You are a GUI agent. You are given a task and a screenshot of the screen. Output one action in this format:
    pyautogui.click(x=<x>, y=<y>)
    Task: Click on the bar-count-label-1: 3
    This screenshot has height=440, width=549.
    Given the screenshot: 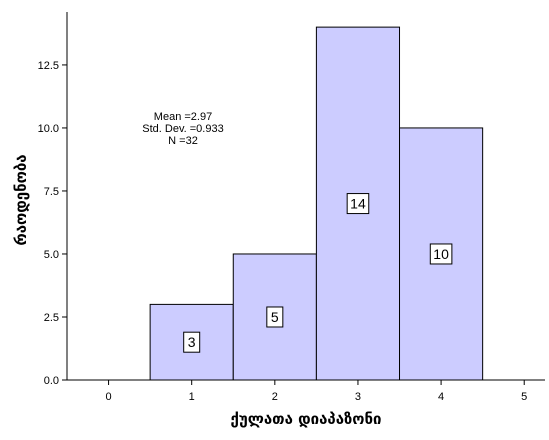 What is the action you would take?
    pyautogui.click(x=192, y=342)
    